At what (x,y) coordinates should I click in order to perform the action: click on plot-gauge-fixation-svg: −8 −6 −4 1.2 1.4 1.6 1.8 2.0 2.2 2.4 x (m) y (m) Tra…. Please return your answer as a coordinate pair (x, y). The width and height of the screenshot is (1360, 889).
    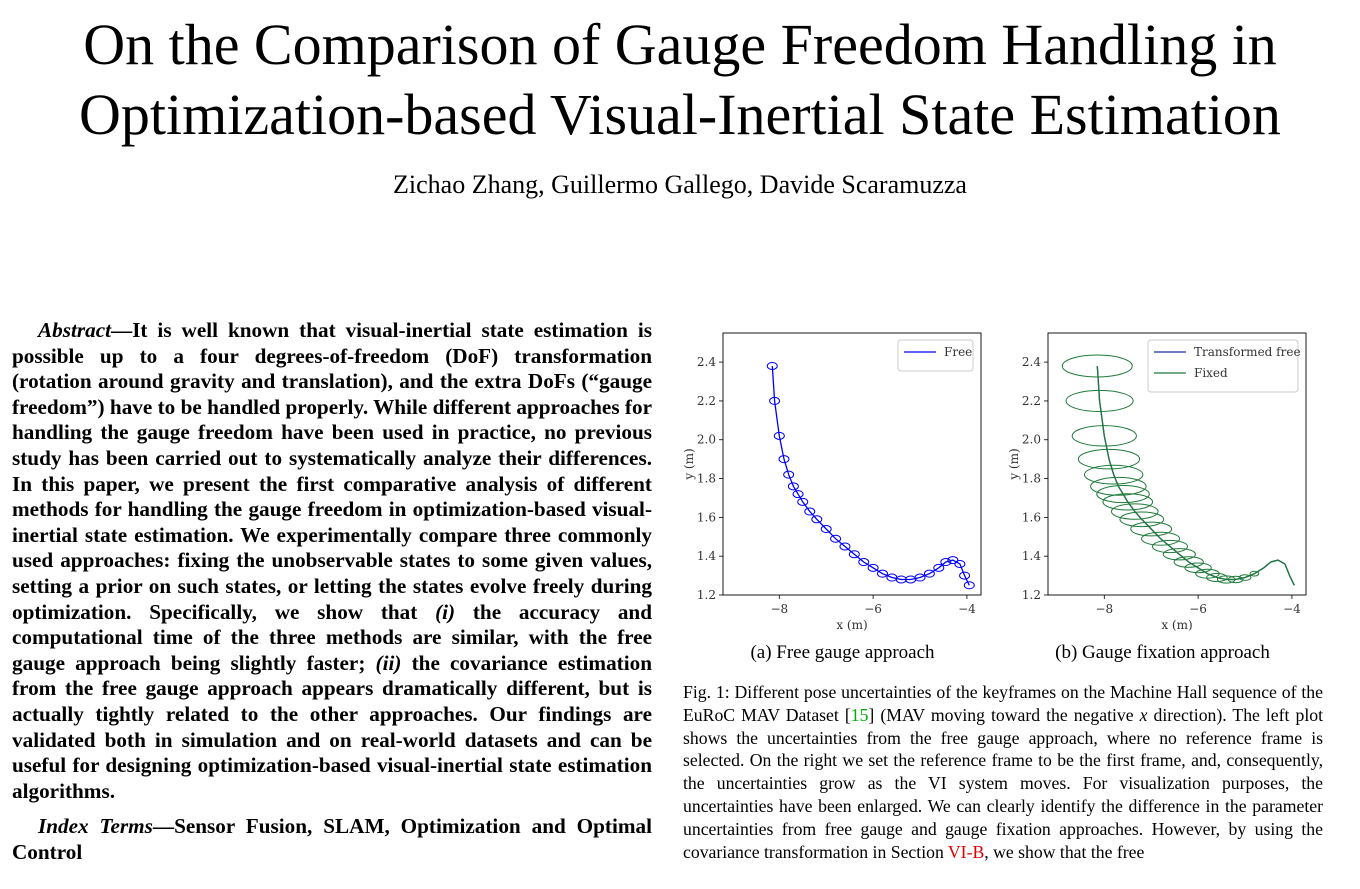
    Looking at the image, I should click on (1157, 482).